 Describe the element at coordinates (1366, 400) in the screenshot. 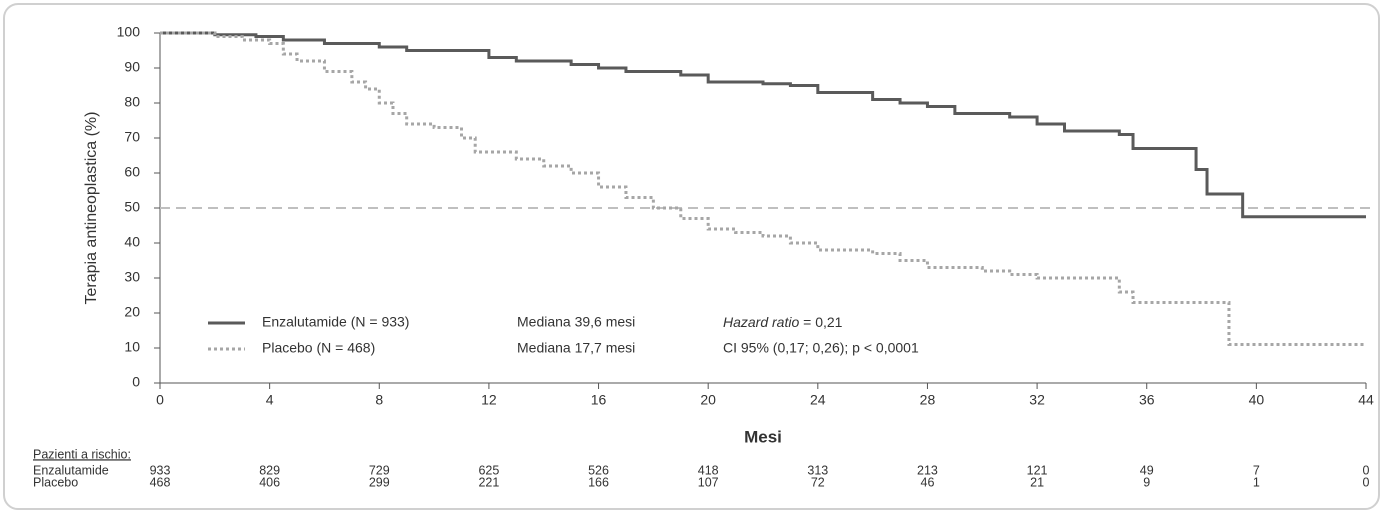

I see `x-tick-label: 44` at that location.